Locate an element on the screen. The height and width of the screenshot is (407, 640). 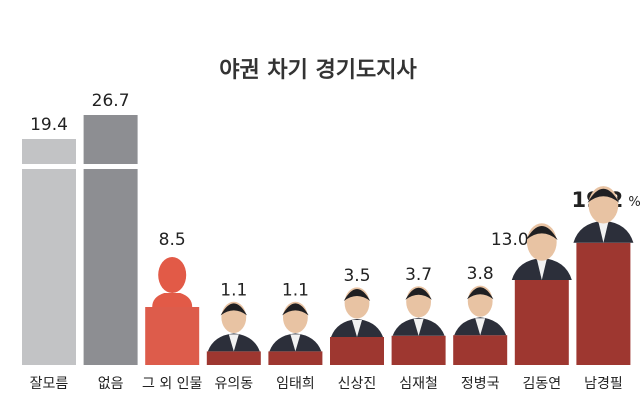
category-label: 잘모름 is located at coordinates (49, 384).